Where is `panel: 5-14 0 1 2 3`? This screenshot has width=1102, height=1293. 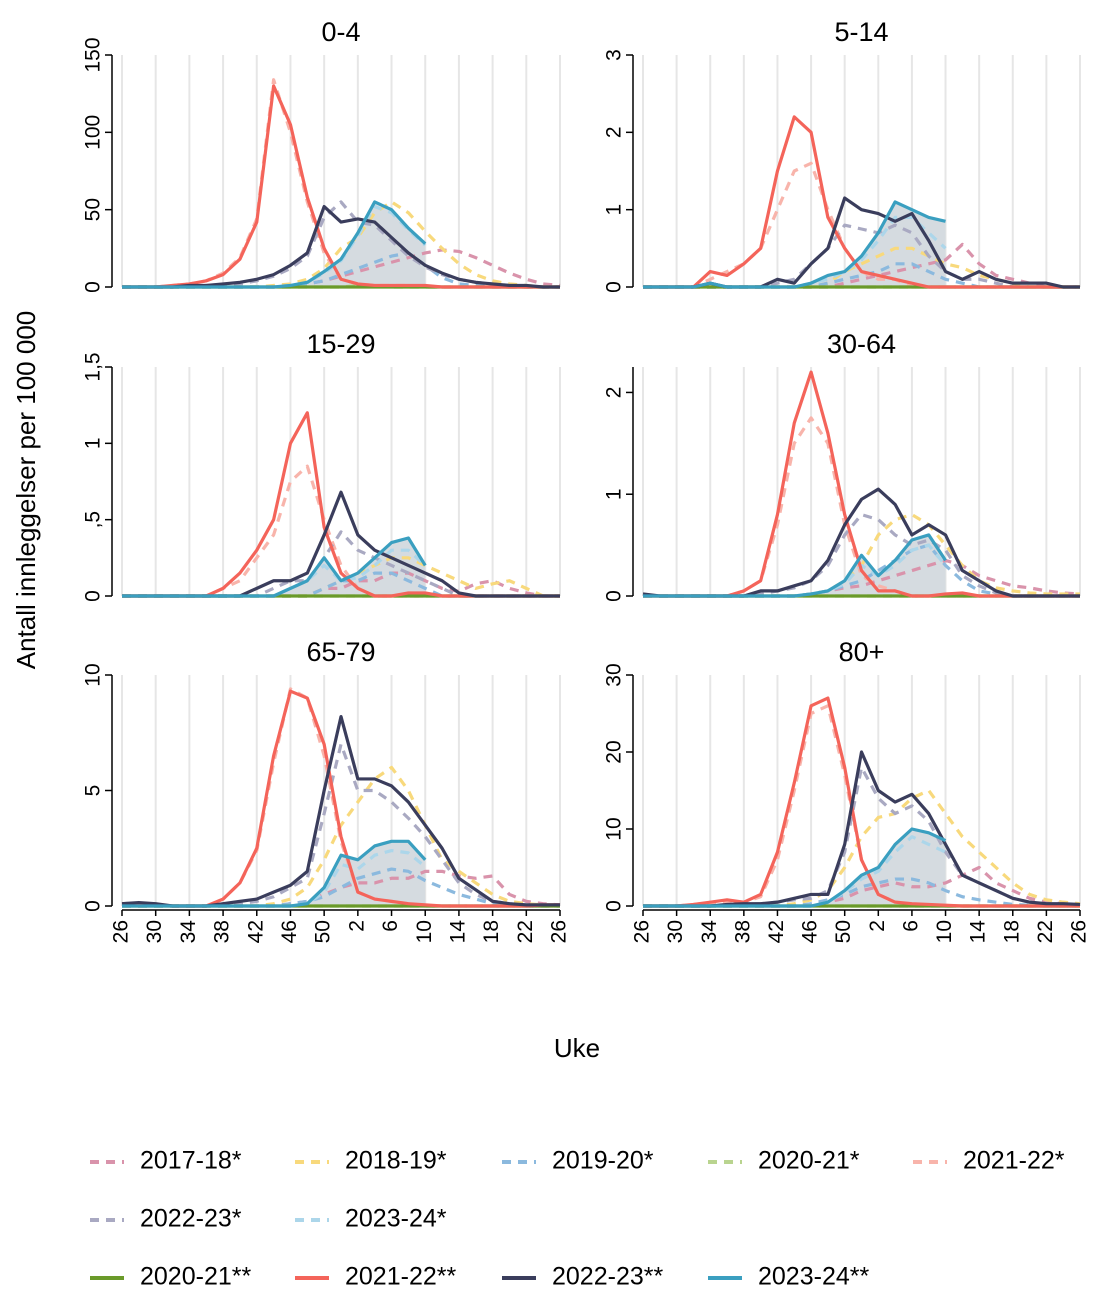 panel: 5-14 0 1 2 3 is located at coordinates (842, 155).